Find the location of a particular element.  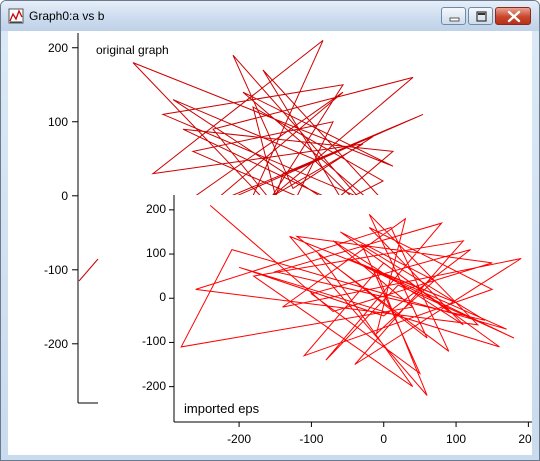

graph-app-icon is located at coordinates (16, 16).